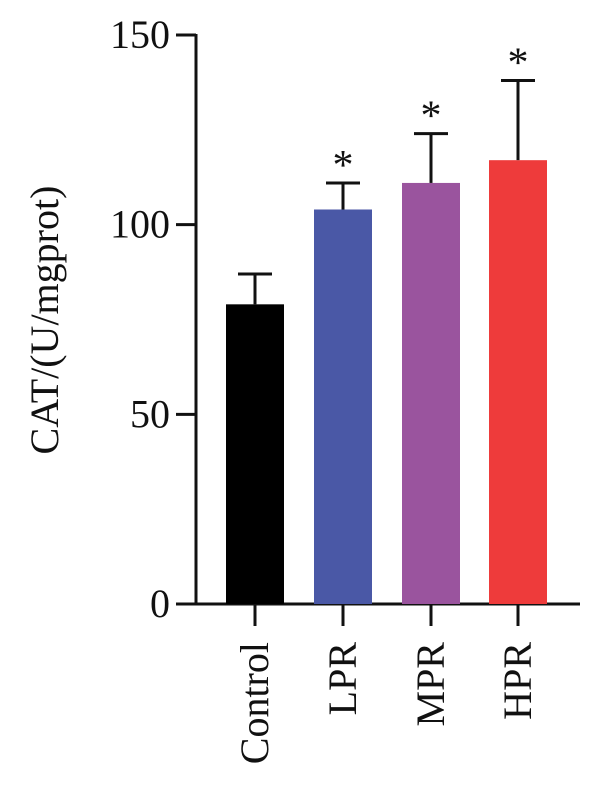 This screenshot has width=600, height=806. What do you see at coordinates (343, 406) in the screenshot?
I see `bar-lpr` at bounding box center [343, 406].